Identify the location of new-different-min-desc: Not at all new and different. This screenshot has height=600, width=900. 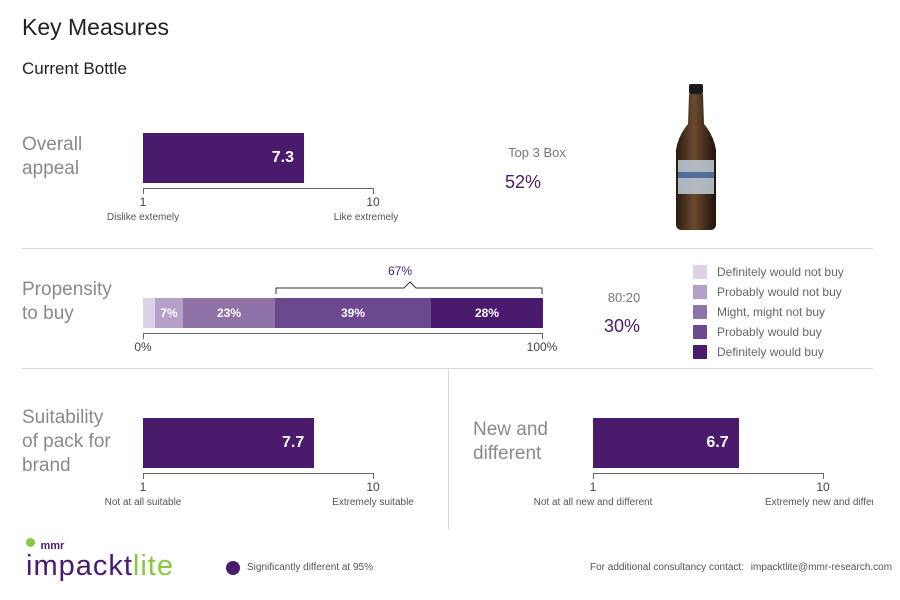
(593, 502).